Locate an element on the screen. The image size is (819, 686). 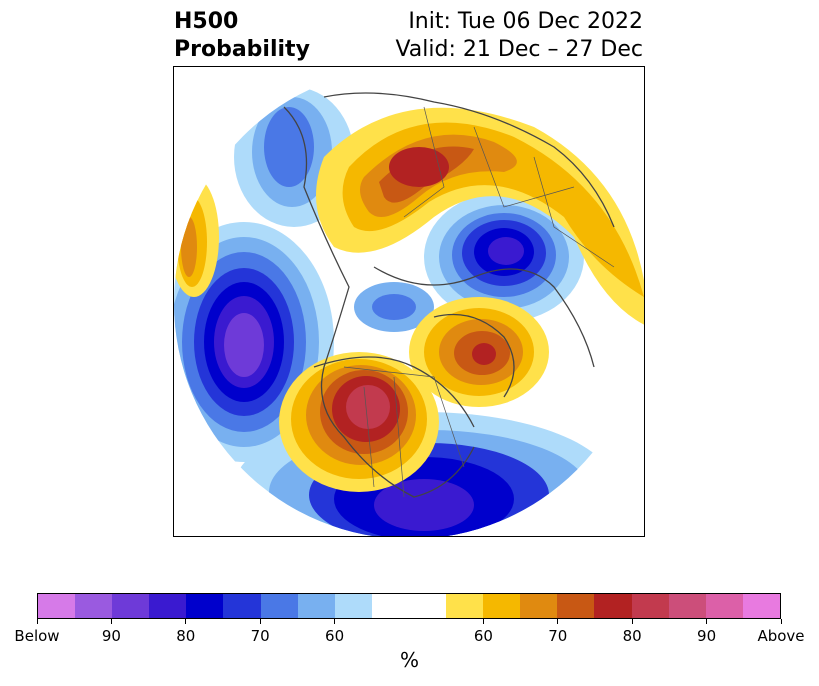
colorbar-tick-label: Below is located at coordinates (37, 636).